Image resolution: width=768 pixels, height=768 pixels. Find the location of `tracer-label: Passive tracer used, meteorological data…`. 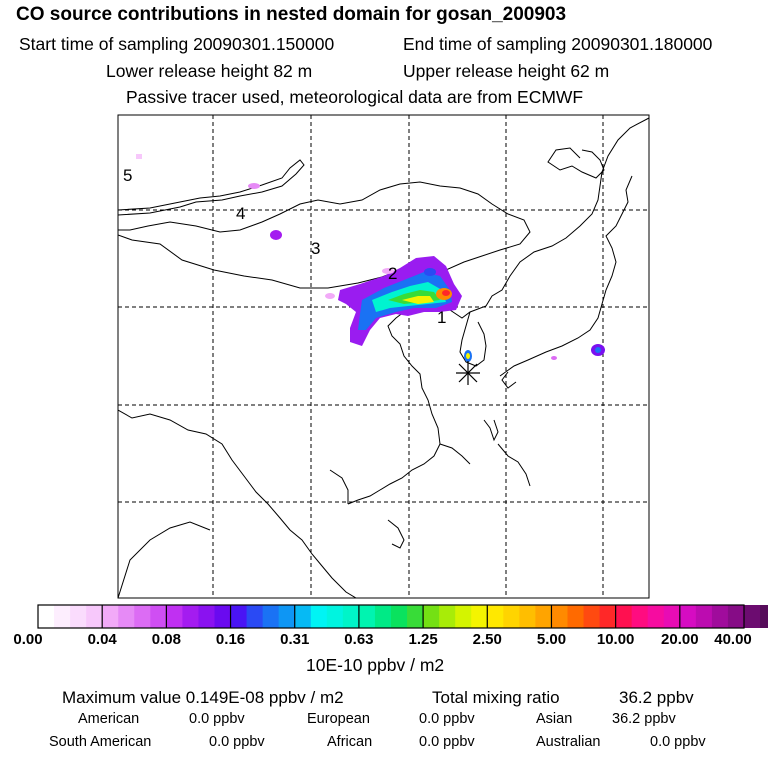

tracer-label: Passive tracer used, meteorological data… is located at coordinates (355, 97).